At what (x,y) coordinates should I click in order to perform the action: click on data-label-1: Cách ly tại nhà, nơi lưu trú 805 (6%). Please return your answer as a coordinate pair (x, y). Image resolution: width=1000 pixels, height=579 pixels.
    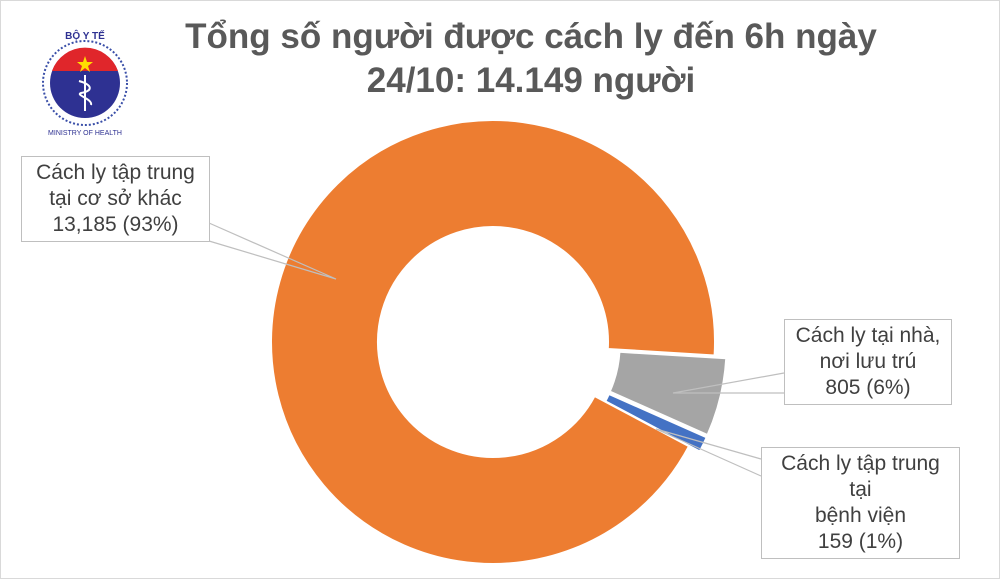
    Looking at the image, I should click on (868, 362).